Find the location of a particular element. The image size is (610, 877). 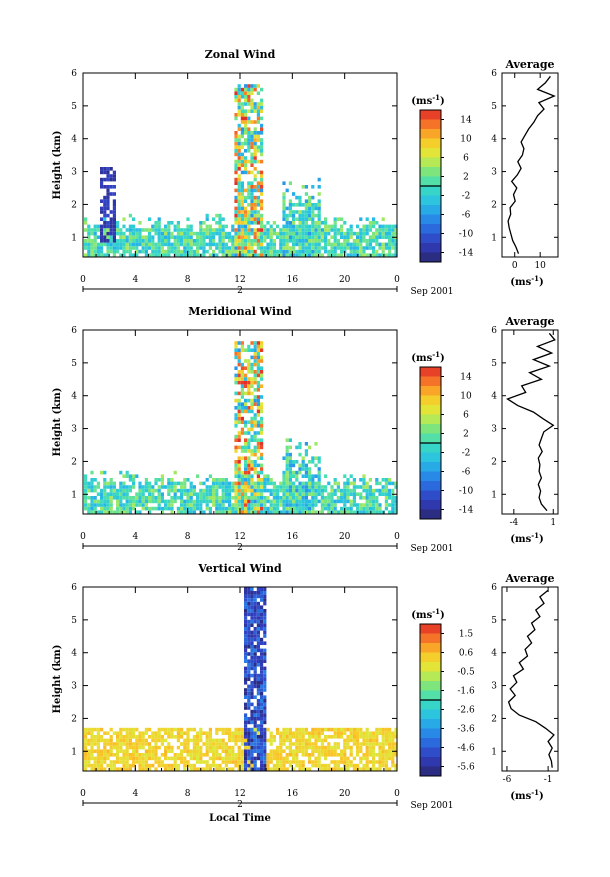

colorbar-segment is located at coordinates (430, 210).